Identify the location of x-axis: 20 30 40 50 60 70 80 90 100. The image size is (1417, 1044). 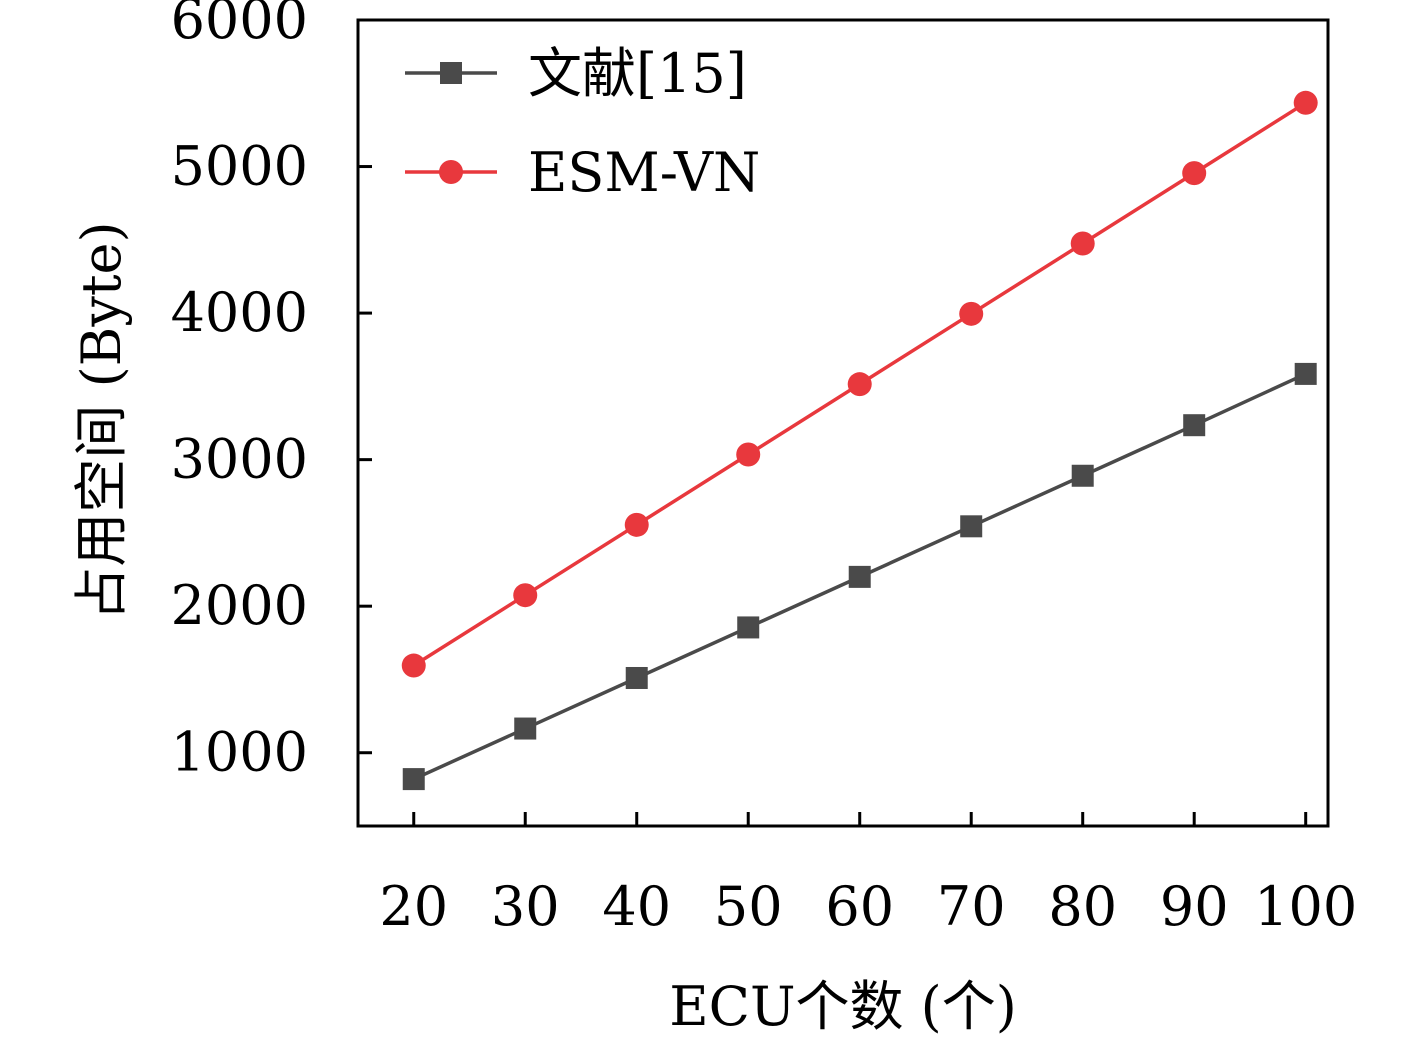
(868, 875).